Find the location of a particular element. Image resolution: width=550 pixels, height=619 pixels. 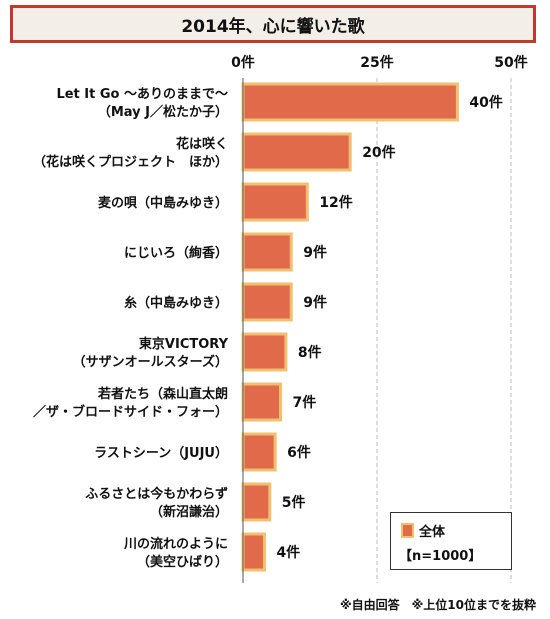

value-label: 4件 is located at coordinates (288, 552).